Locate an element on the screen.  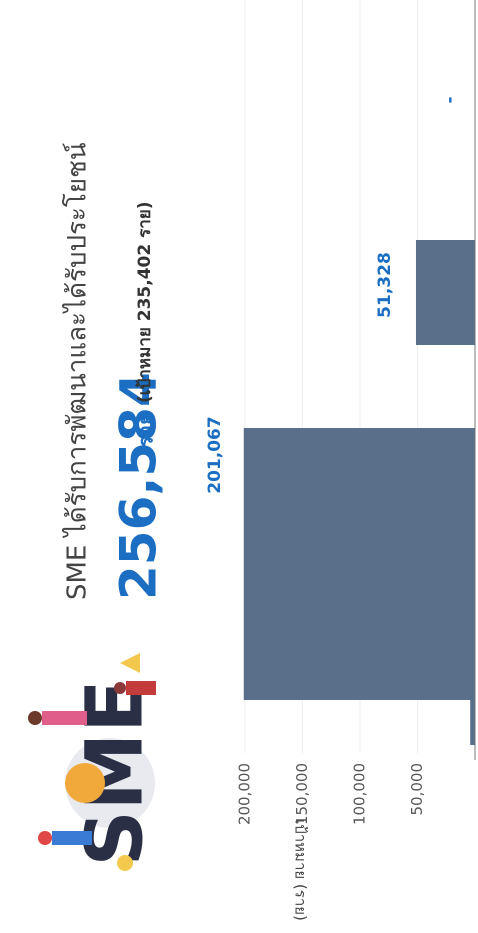
headline-unit: ราย is located at coordinates (146, 430).